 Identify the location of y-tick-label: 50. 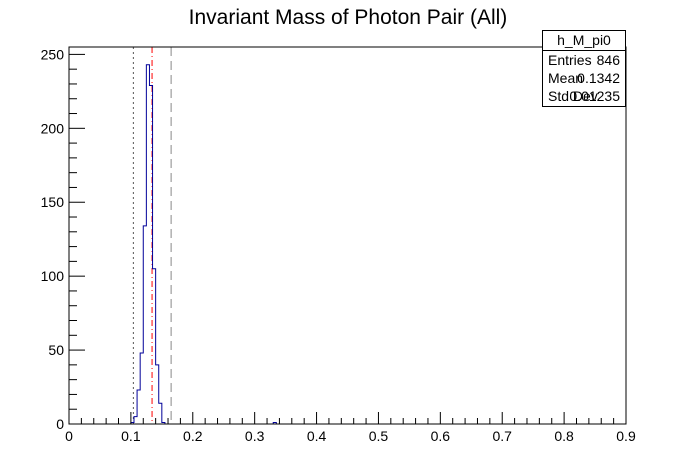
(56, 350).